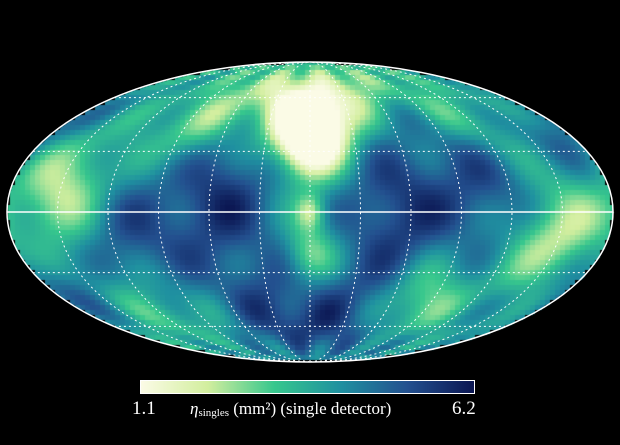  What do you see at coordinates (307, 387) in the screenshot?
I see `colorbar` at bounding box center [307, 387].